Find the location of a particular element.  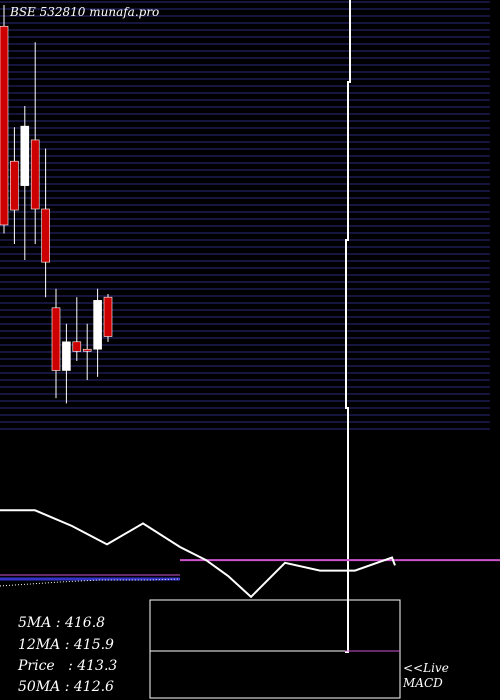

ma-box-border is located at coordinates (275, 649).